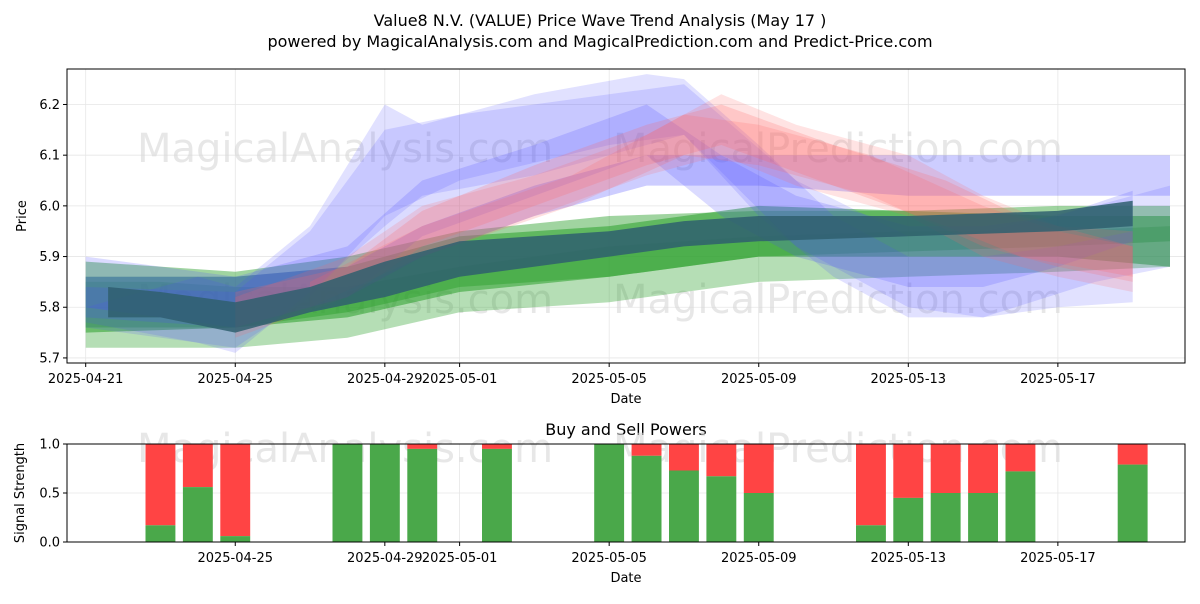  Describe the element at coordinates (385, 558) in the screenshot. I see `signal-x-tick-label: 2025-04-29` at that location.